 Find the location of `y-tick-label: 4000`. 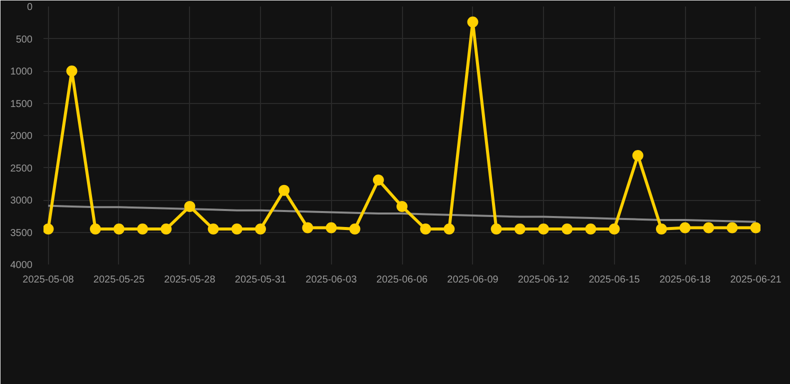

y-tick-label: 4000 is located at coordinates (21, 265).